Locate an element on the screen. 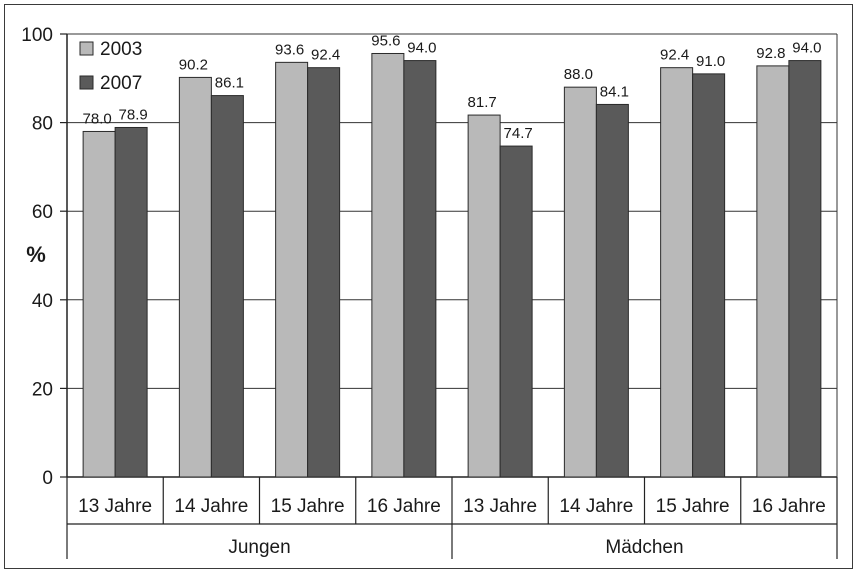  legend-swatch-2003 is located at coordinates (86, 48).